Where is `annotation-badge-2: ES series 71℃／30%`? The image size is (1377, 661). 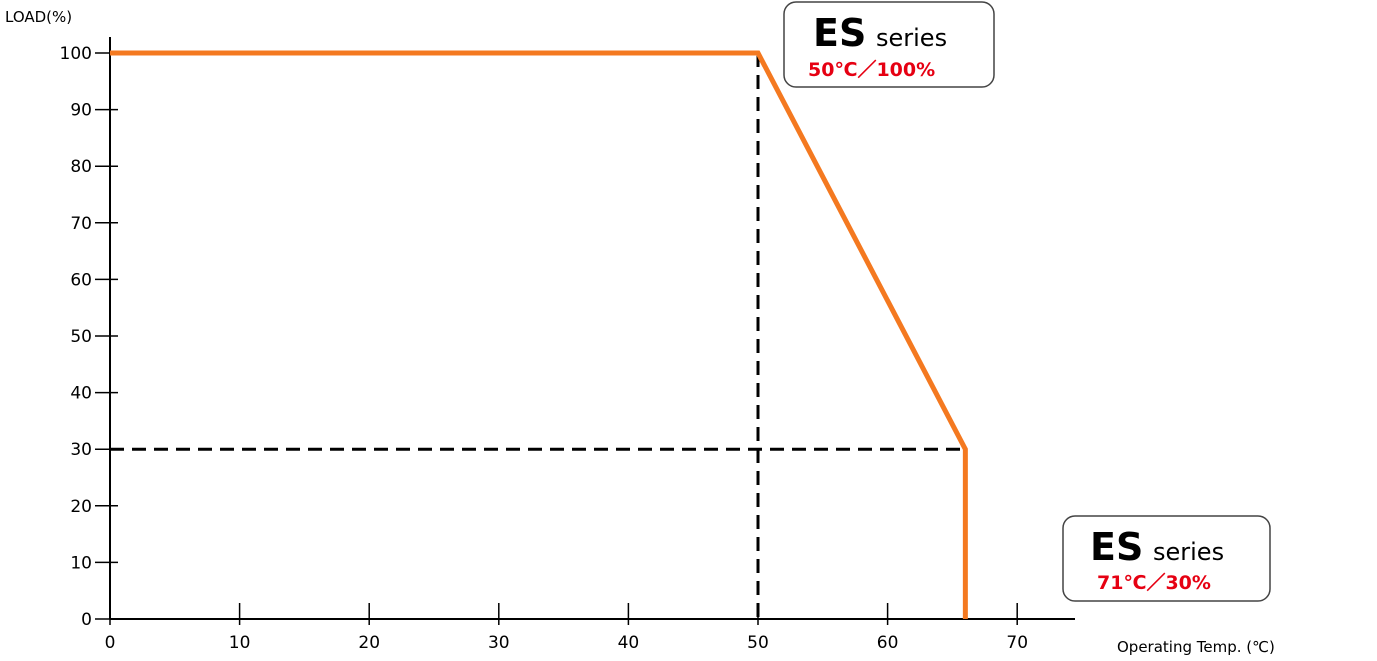
annotation-badge-2: ES series 71℃／30% is located at coordinates (1166, 558).